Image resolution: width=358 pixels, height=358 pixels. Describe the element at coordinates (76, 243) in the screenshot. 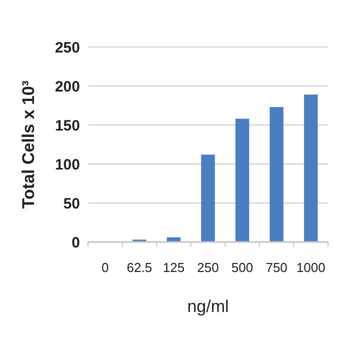

I see `y-tick-label: 0` at that location.